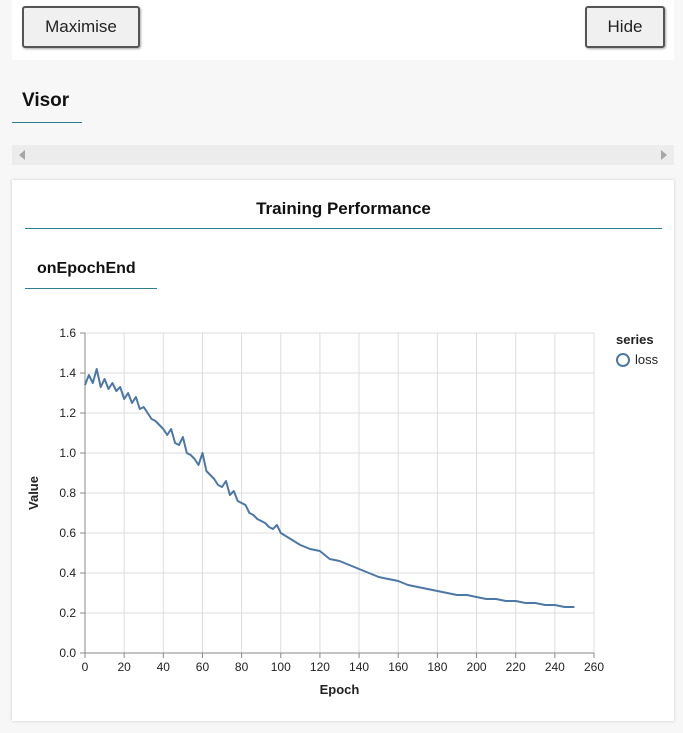 This screenshot has width=683, height=733. What do you see at coordinates (635, 339) in the screenshot?
I see `legend-title: series` at bounding box center [635, 339].